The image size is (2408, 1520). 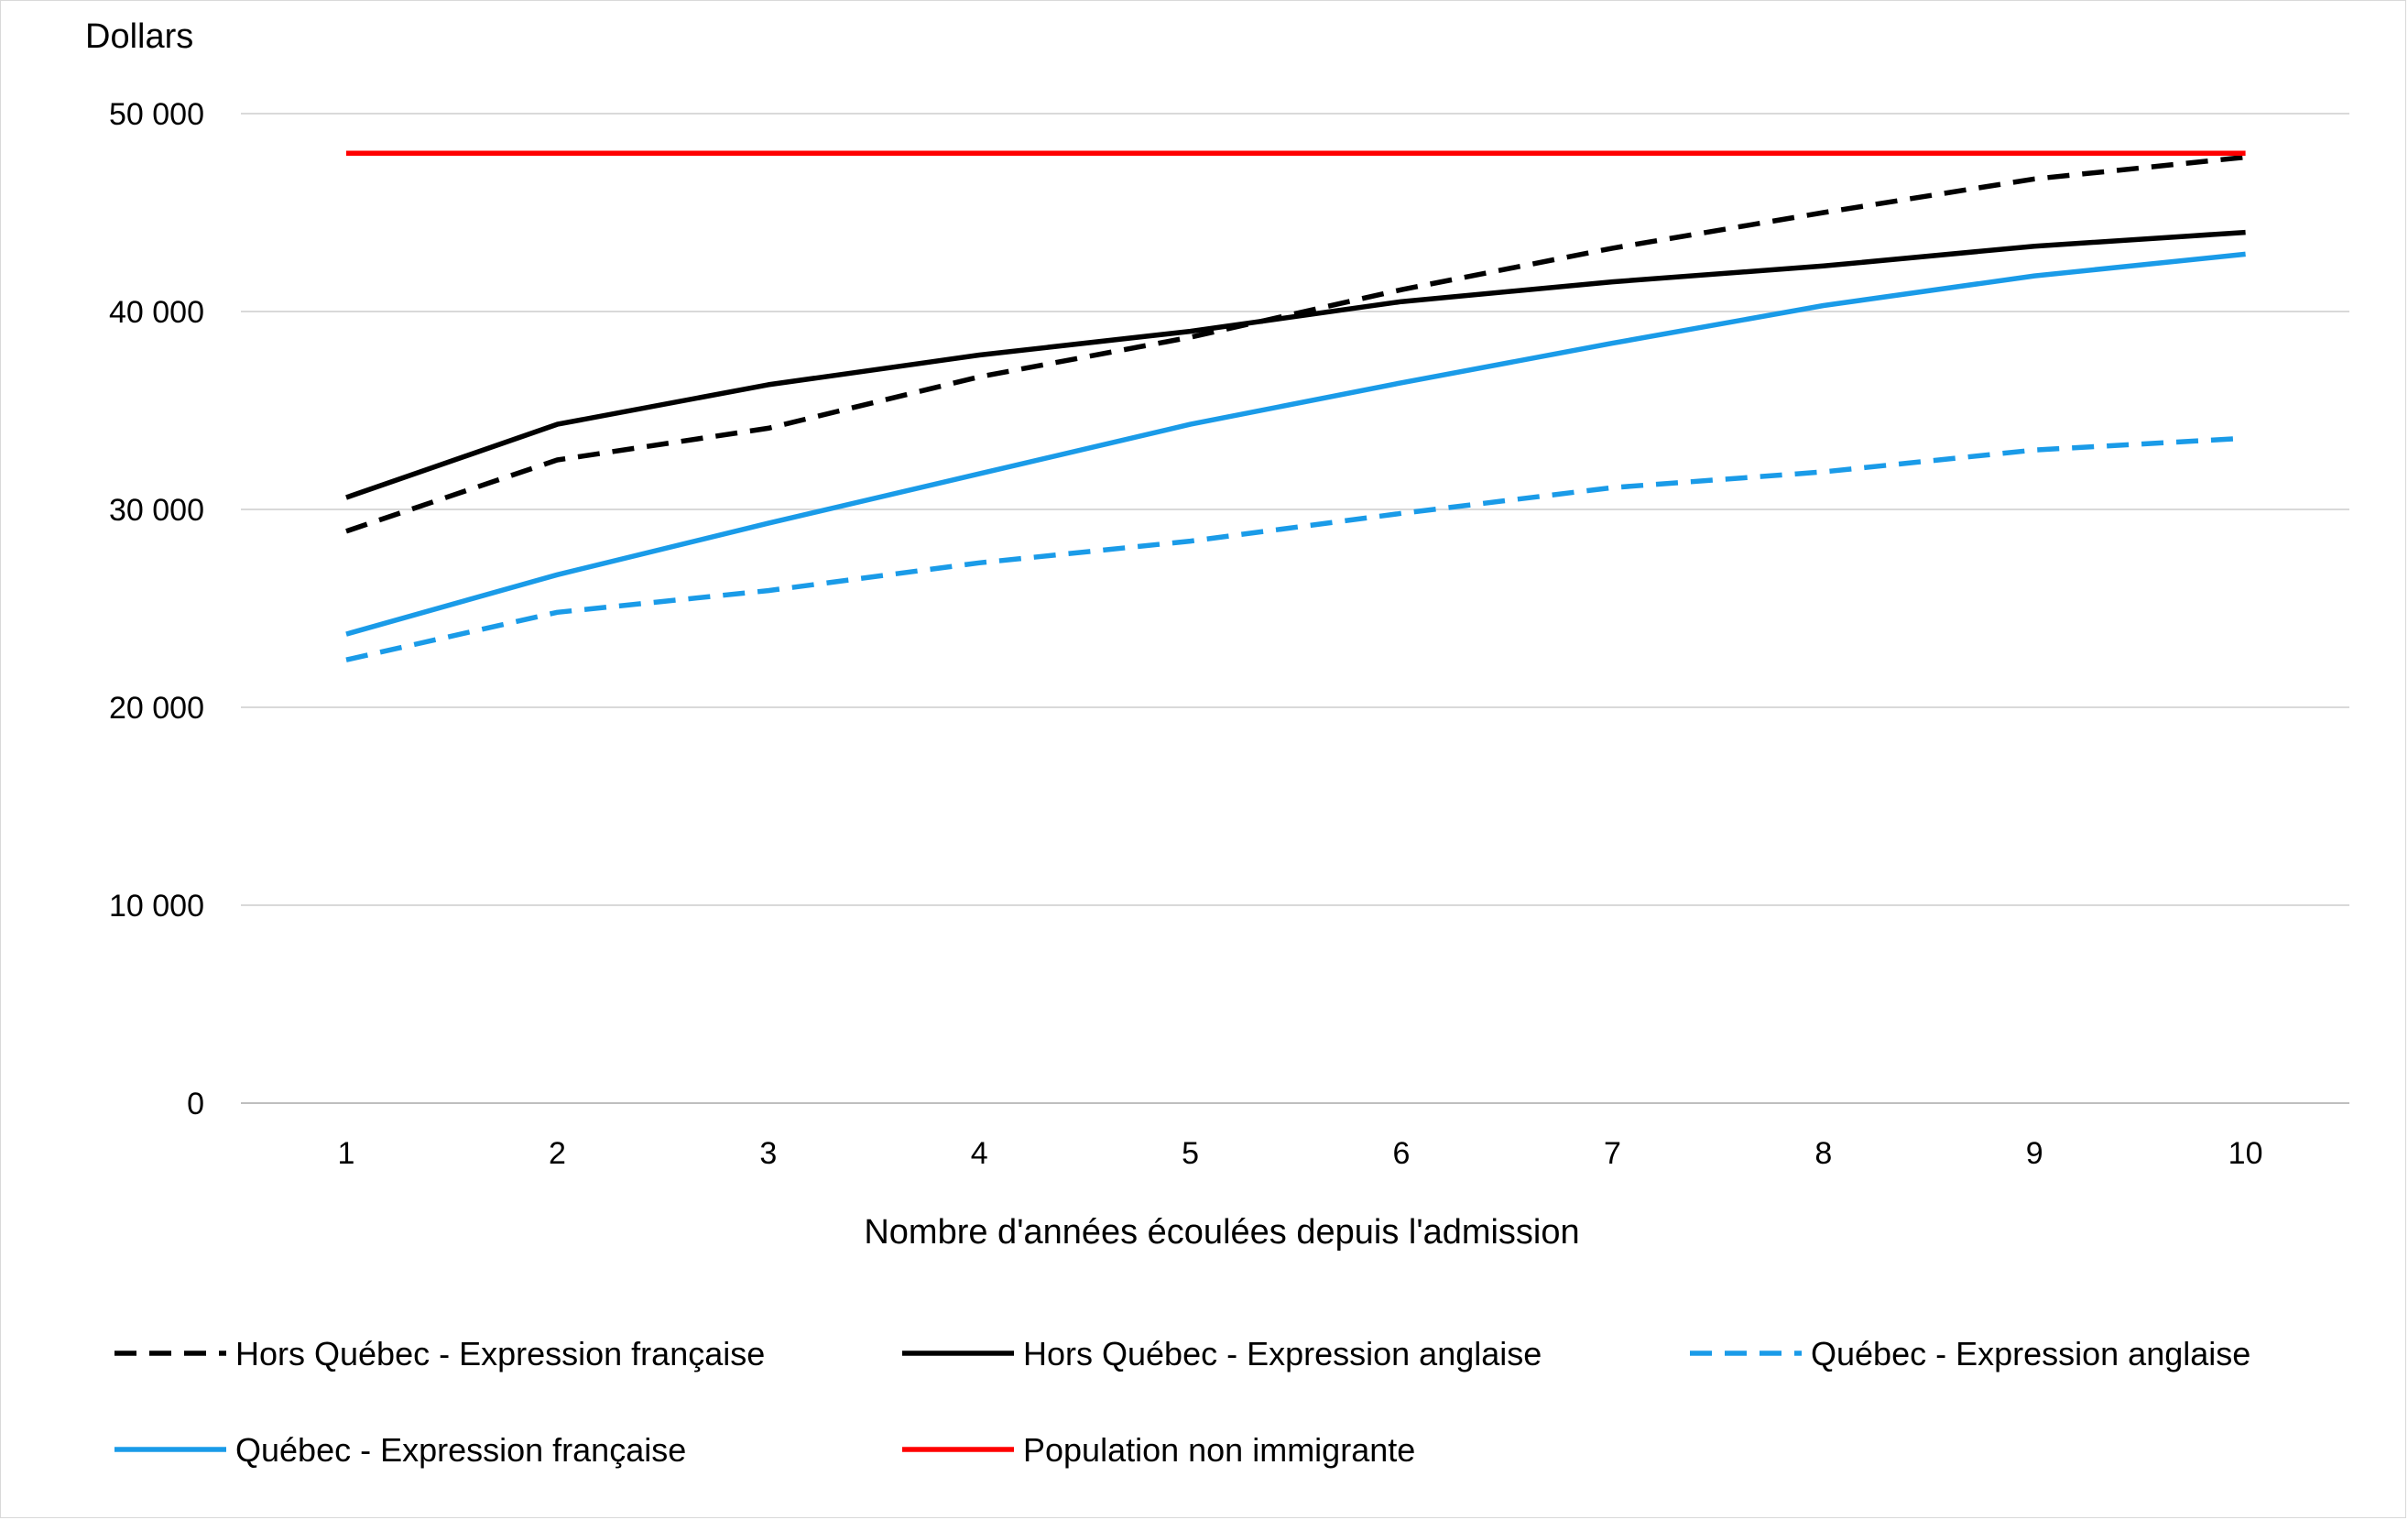 What do you see at coordinates (156, 708) in the screenshot?
I see `y-tick-label: 20 000` at bounding box center [156, 708].